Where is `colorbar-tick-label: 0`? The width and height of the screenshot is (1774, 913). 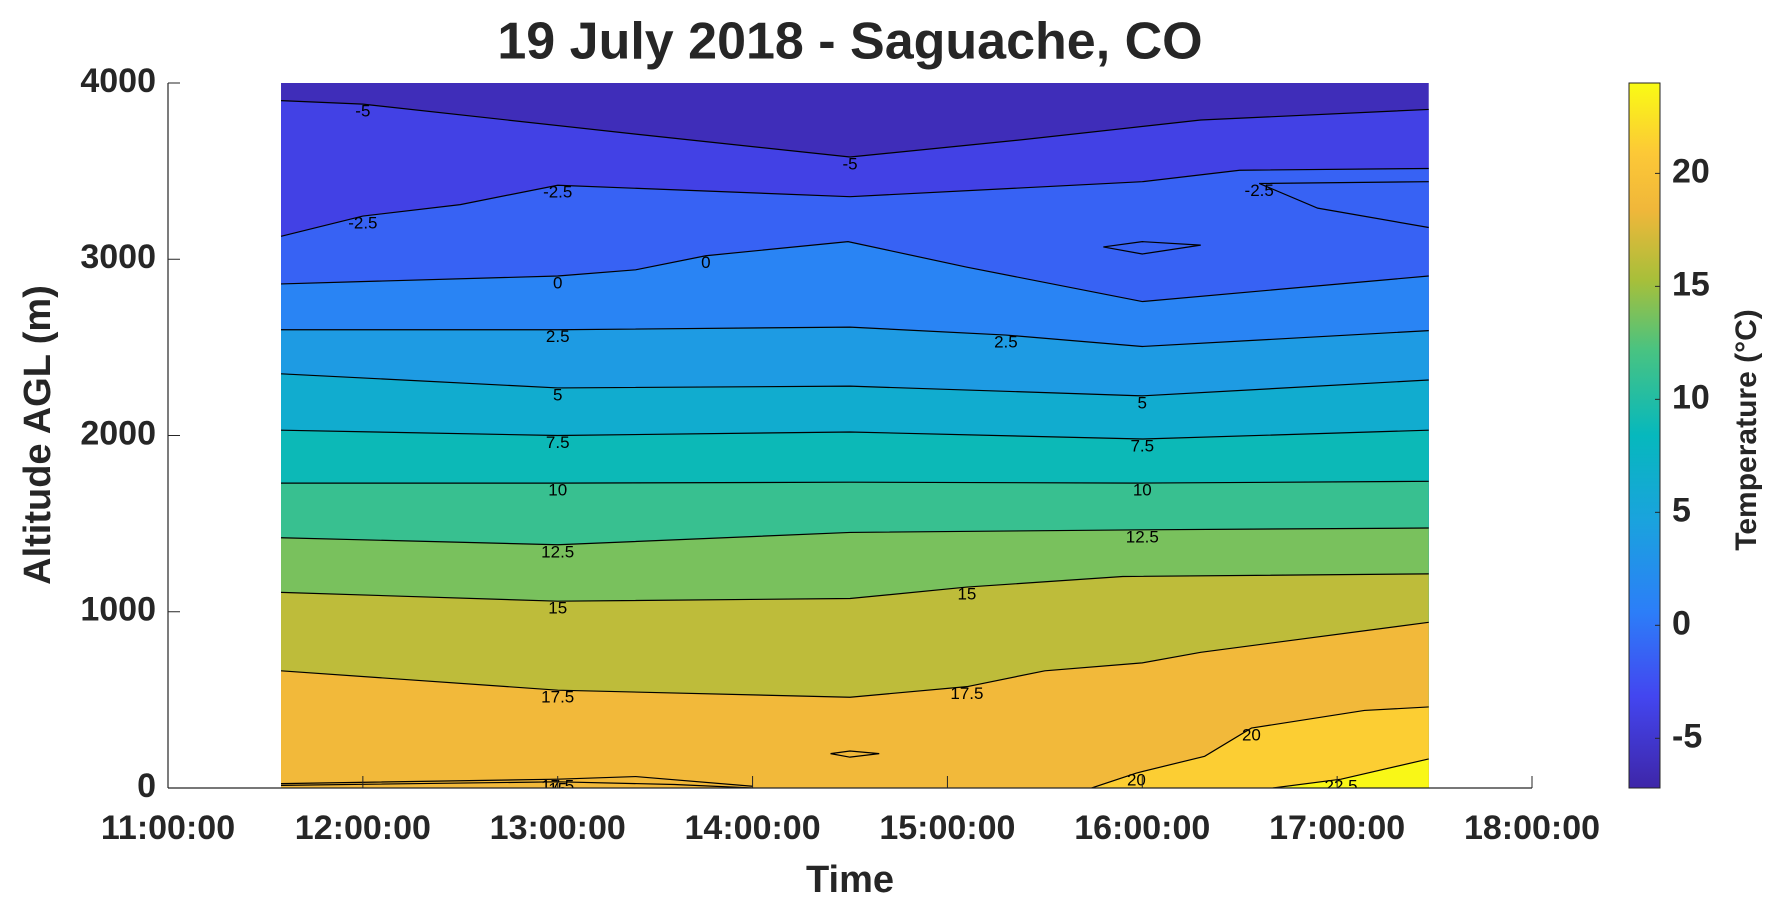 colorbar-tick-label: 0 is located at coordinates (1681, 623).